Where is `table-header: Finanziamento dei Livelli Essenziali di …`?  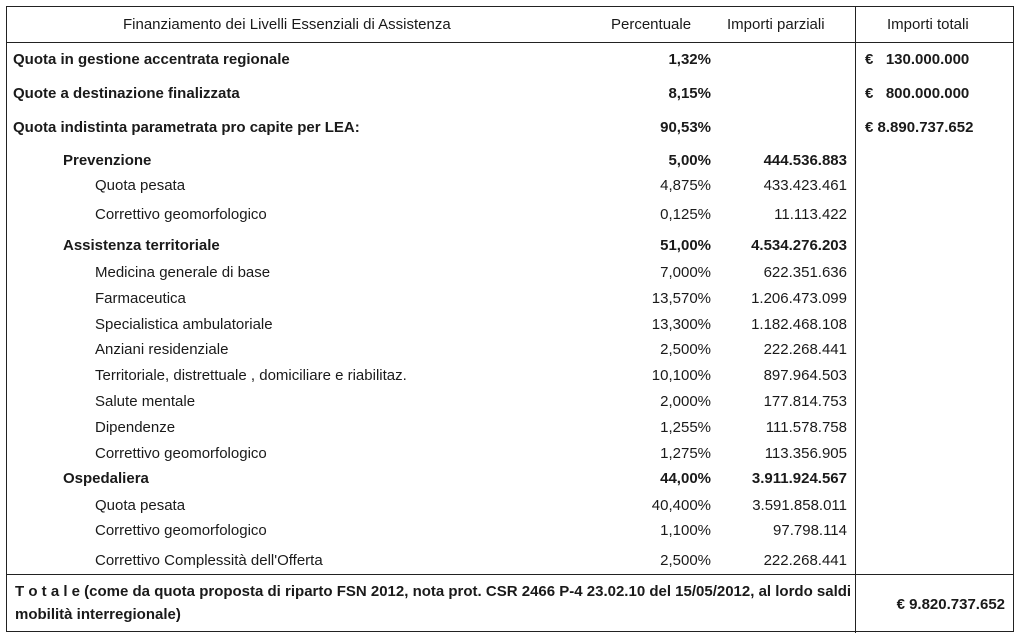 table-header: Finanziamento dei Livelli Essenziali di … is located at coordinates (510, 25).